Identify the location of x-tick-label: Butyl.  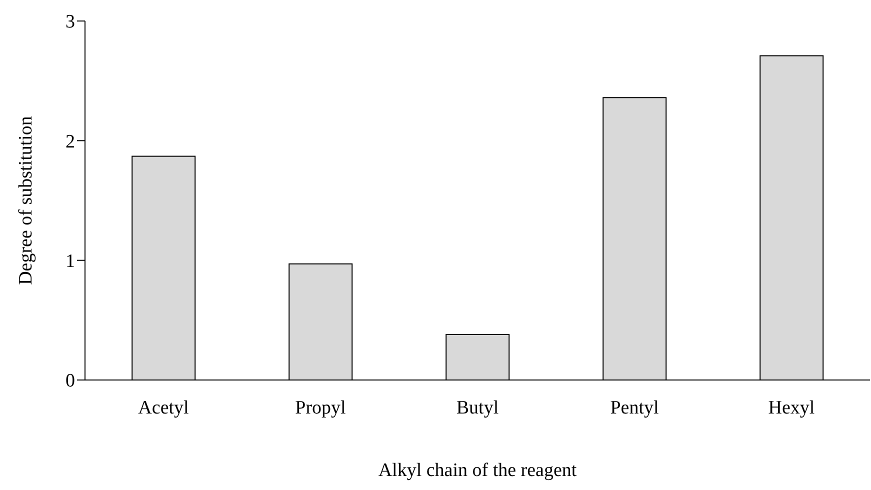
(477, 407).